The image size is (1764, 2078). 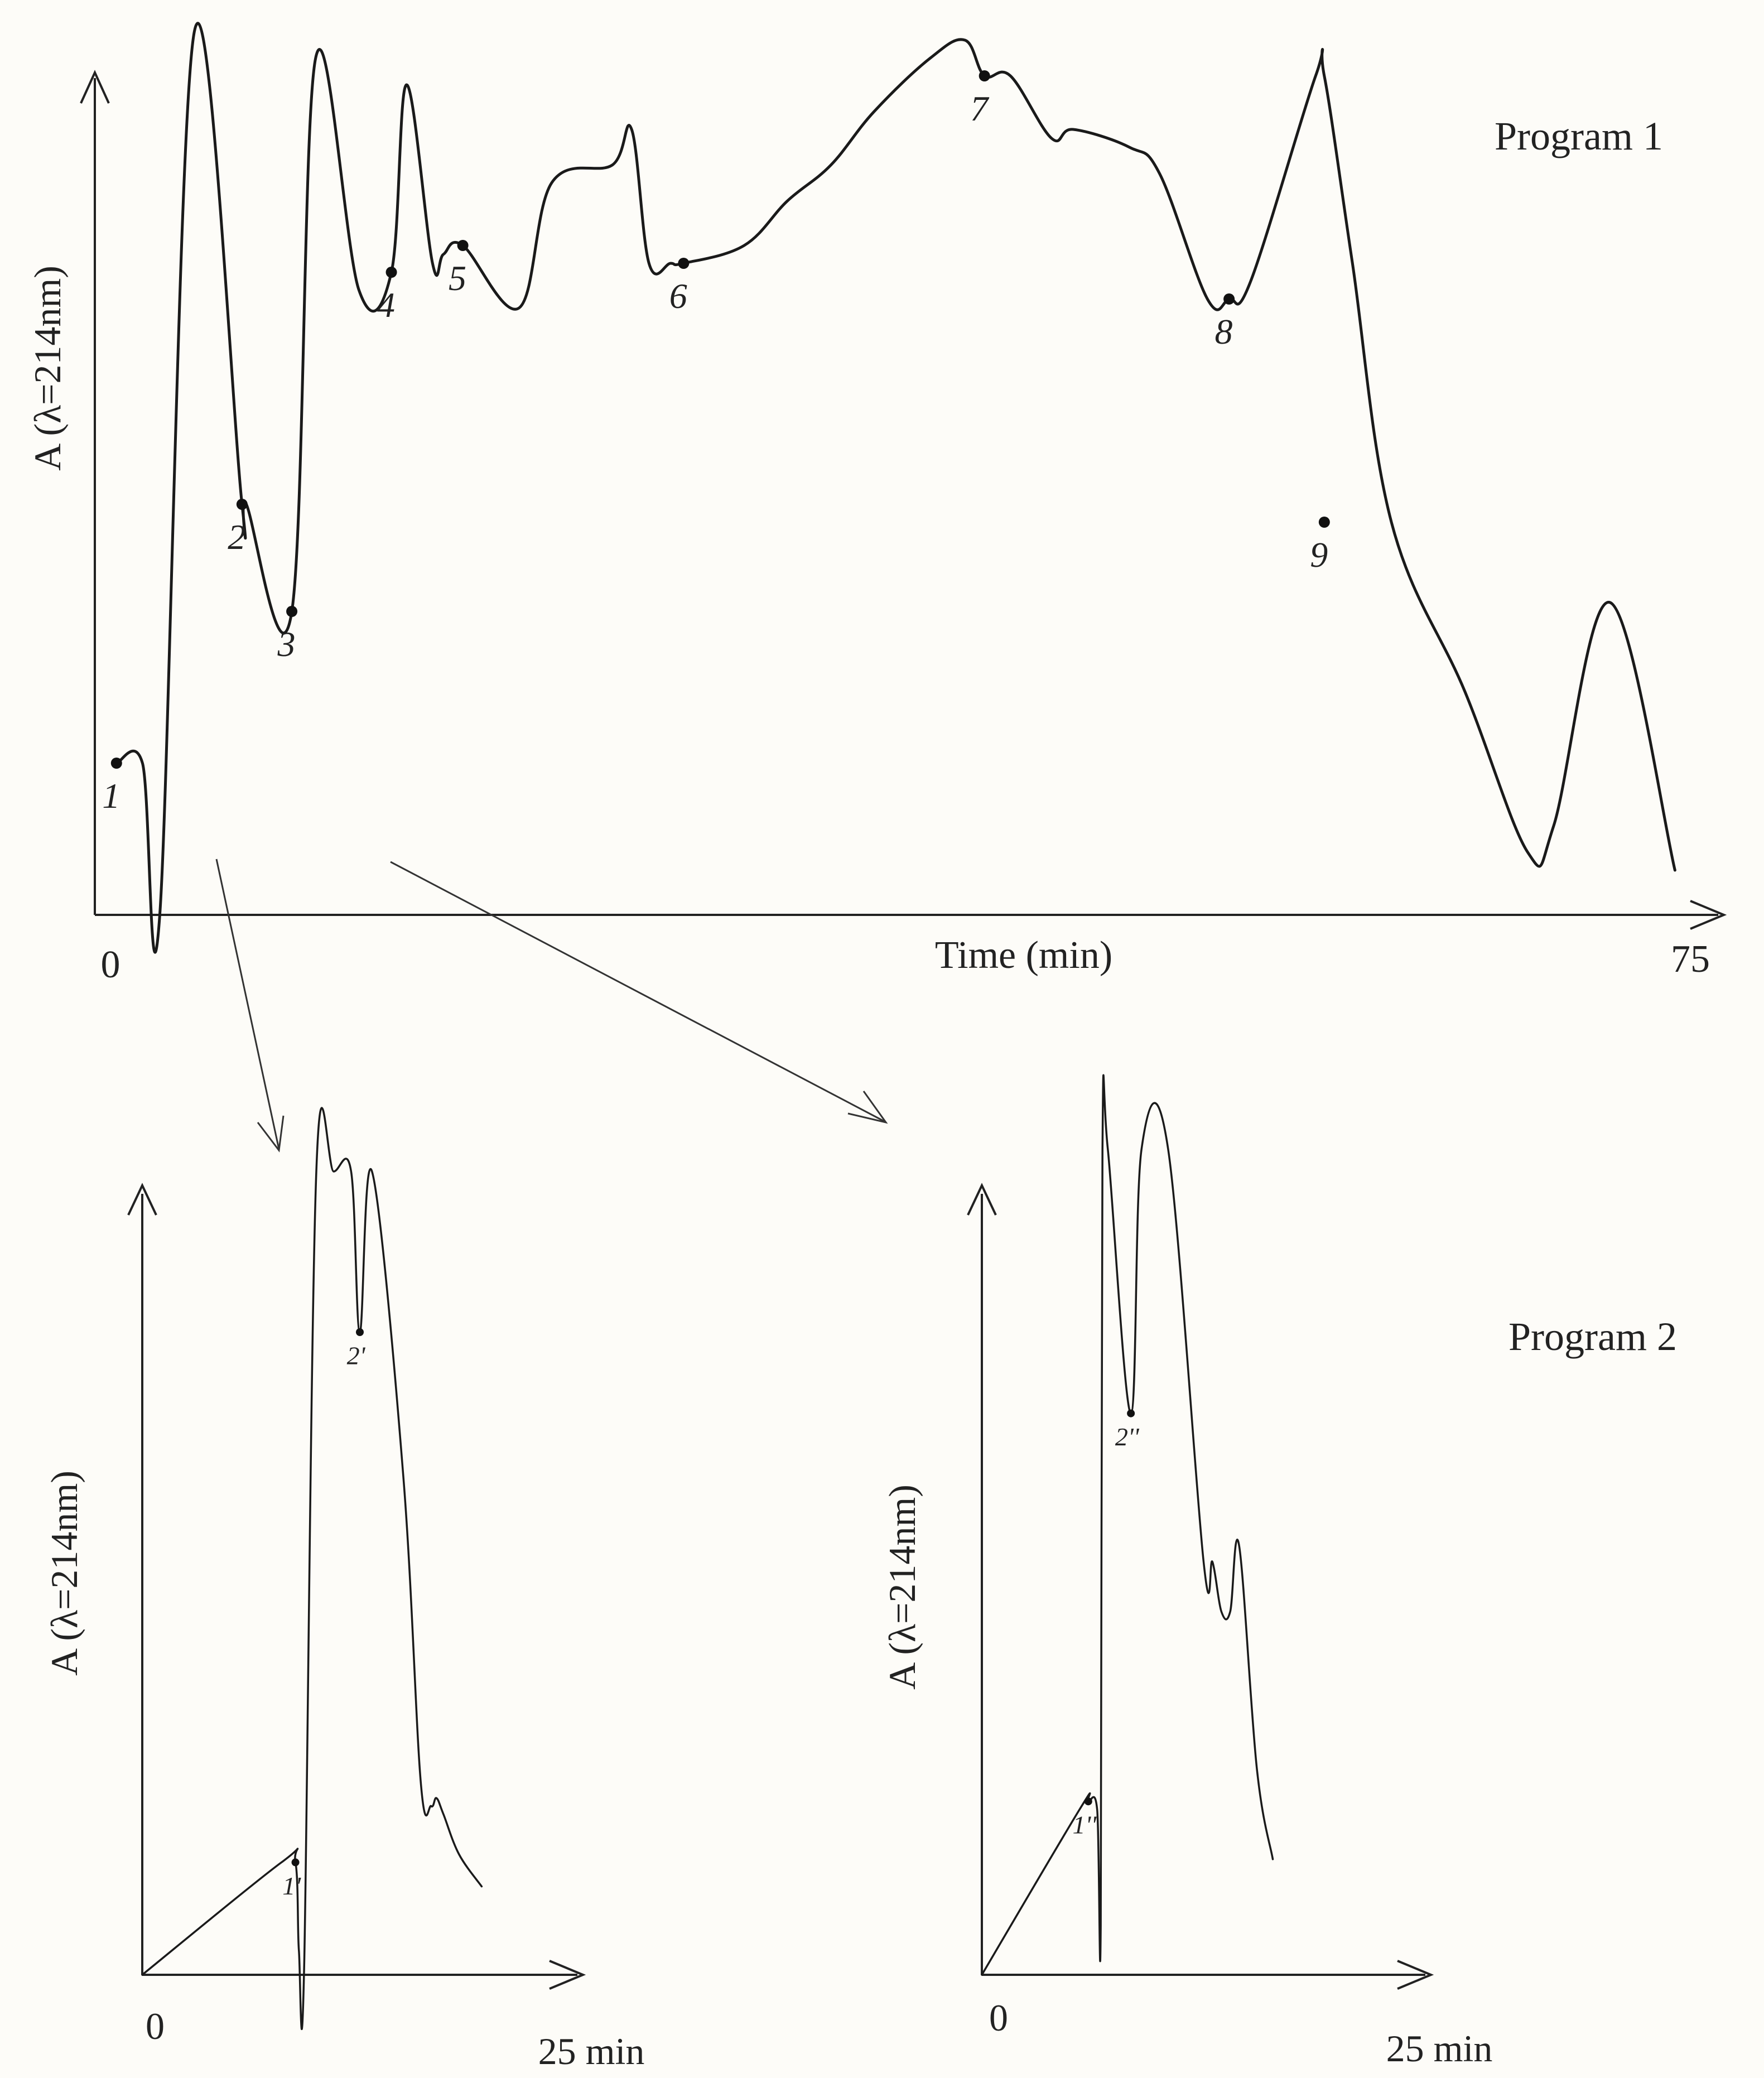 What do you see at coordinates (291, 1886) in the screenshot?
I see `program2-left-marker-label-1: 1'` at bounding box center [291, 1886].